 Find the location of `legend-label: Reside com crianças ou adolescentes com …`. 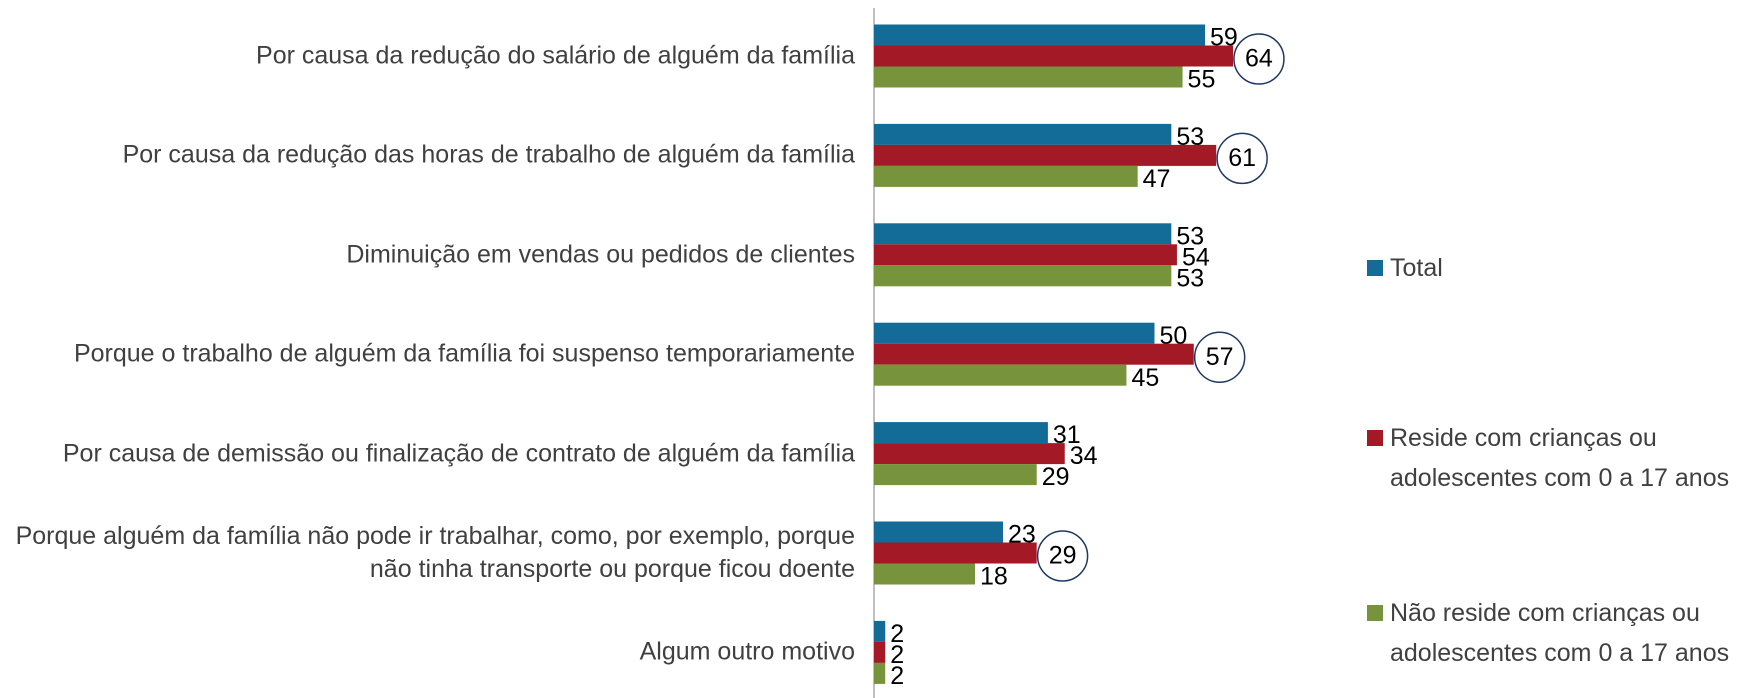

legend-label: Reside com crianças ou adolescentes com … is located at coordinates (1560, 458).